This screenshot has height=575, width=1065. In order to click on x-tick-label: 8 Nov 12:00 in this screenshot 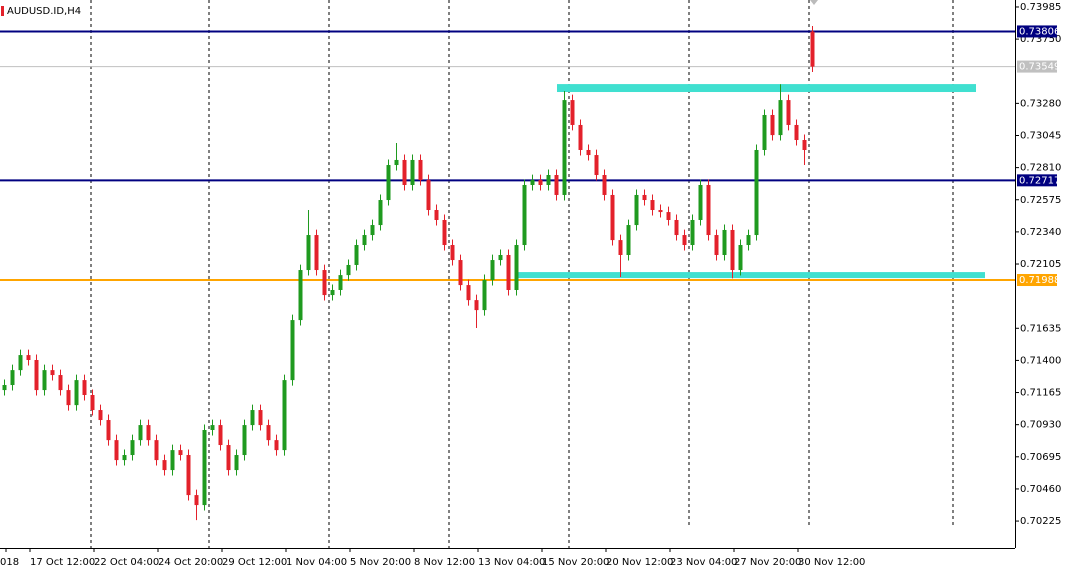, I will do `click(444, 562)`.